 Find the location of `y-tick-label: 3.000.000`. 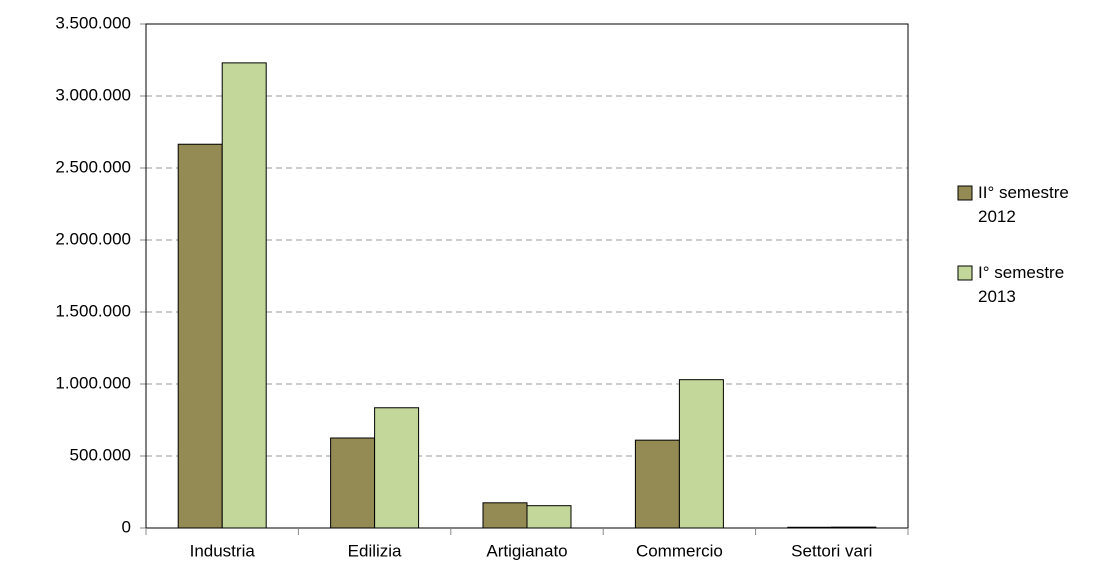

y-tick-label: 3.000.000 is located at coordinates (93, 94).